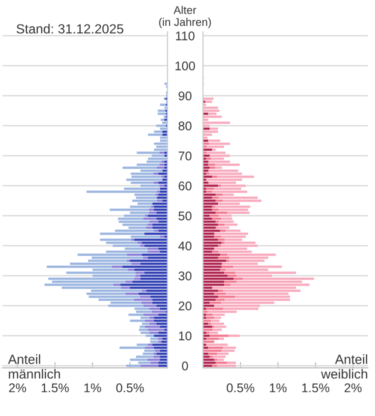 The width and height of the screenshot is (375, 416). Describe the element at coordinates (185, 96) in the screenshot. I see `y-tick-label: 90` at that location.